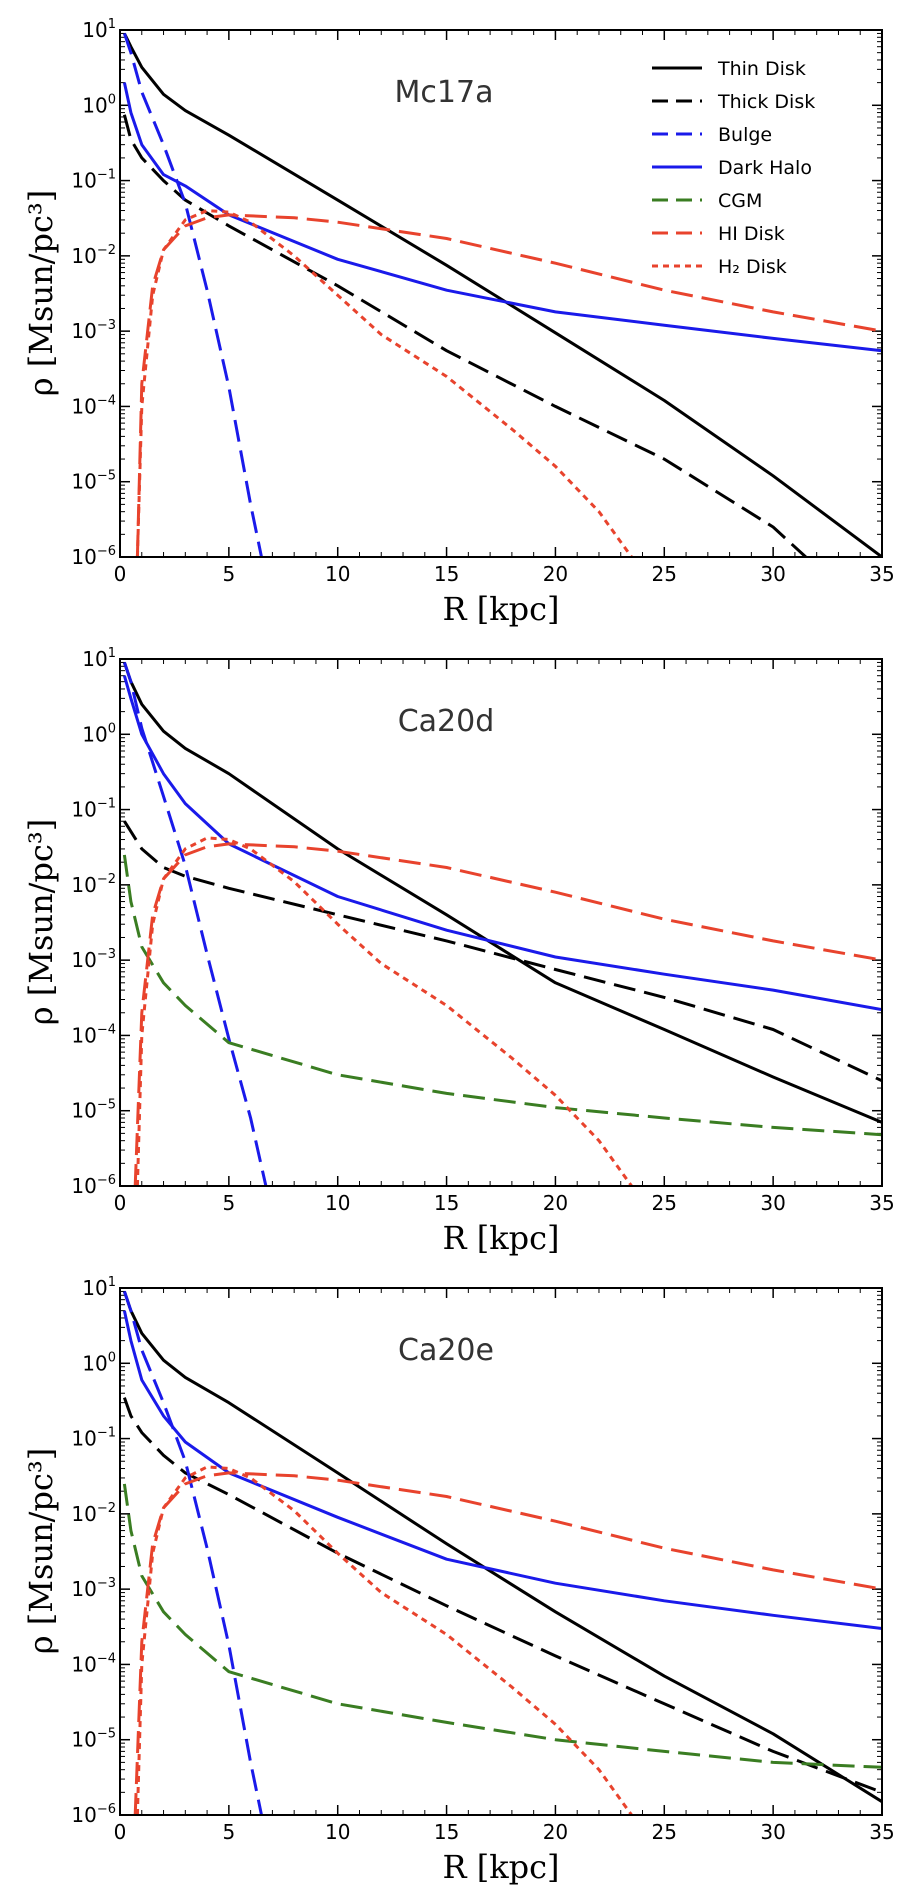 This screenshot has width=906, height=1896. I want to click on legend-label: Thin Disk, so click(761, 69).